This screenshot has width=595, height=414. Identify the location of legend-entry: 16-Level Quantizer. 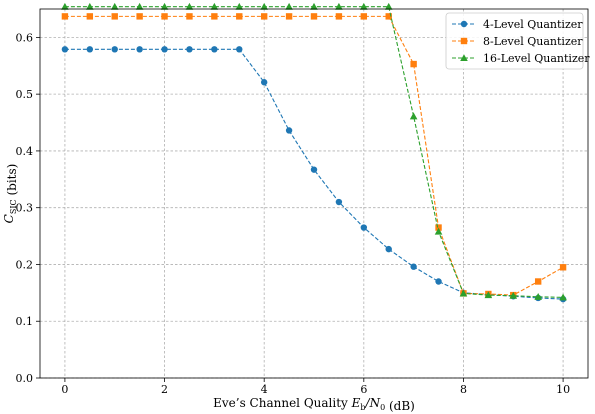
(521, 58).